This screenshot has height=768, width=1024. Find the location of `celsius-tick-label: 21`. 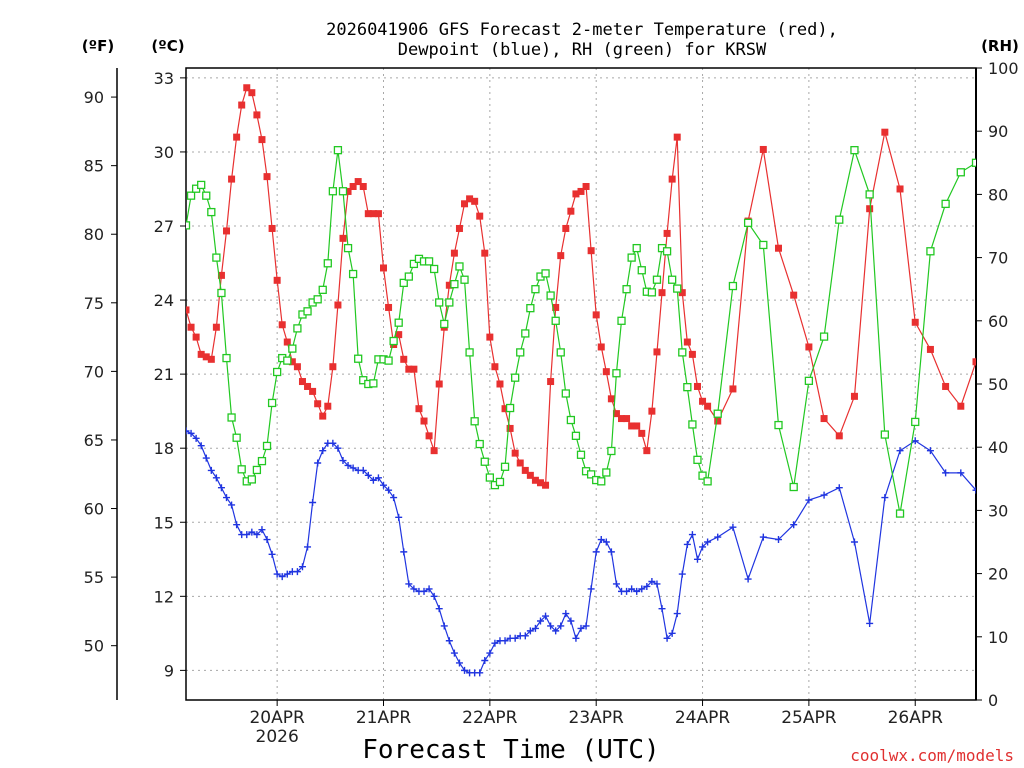

celsius-tick-label: 21 is located at coordinates (164, 374).